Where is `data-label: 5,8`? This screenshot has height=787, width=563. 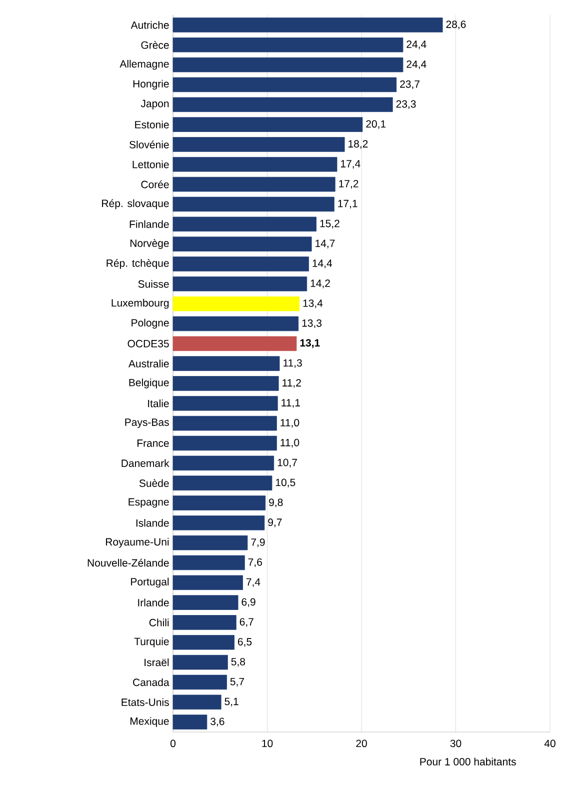
data-label: 5,8 is located at coordinates (238, 662).